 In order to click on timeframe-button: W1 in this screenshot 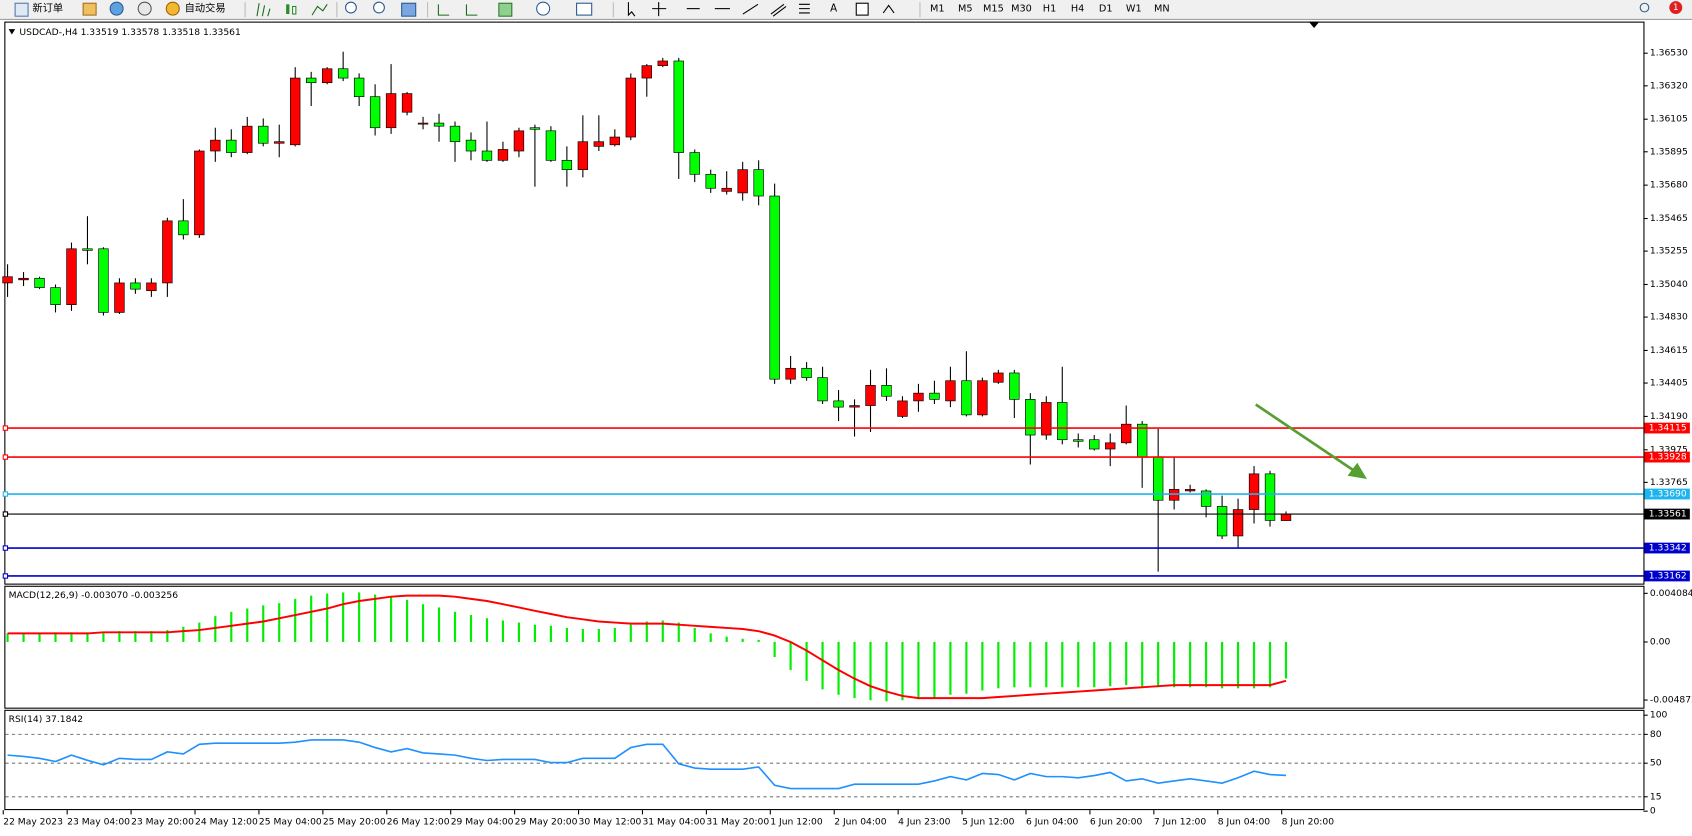, I will do `click(1134, 9)`.